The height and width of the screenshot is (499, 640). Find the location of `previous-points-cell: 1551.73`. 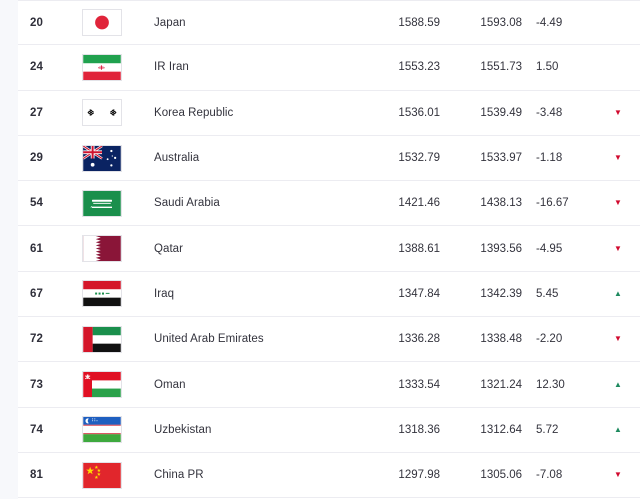

previous-points-cell: 1551.73 is located at coordinates (501, 67).